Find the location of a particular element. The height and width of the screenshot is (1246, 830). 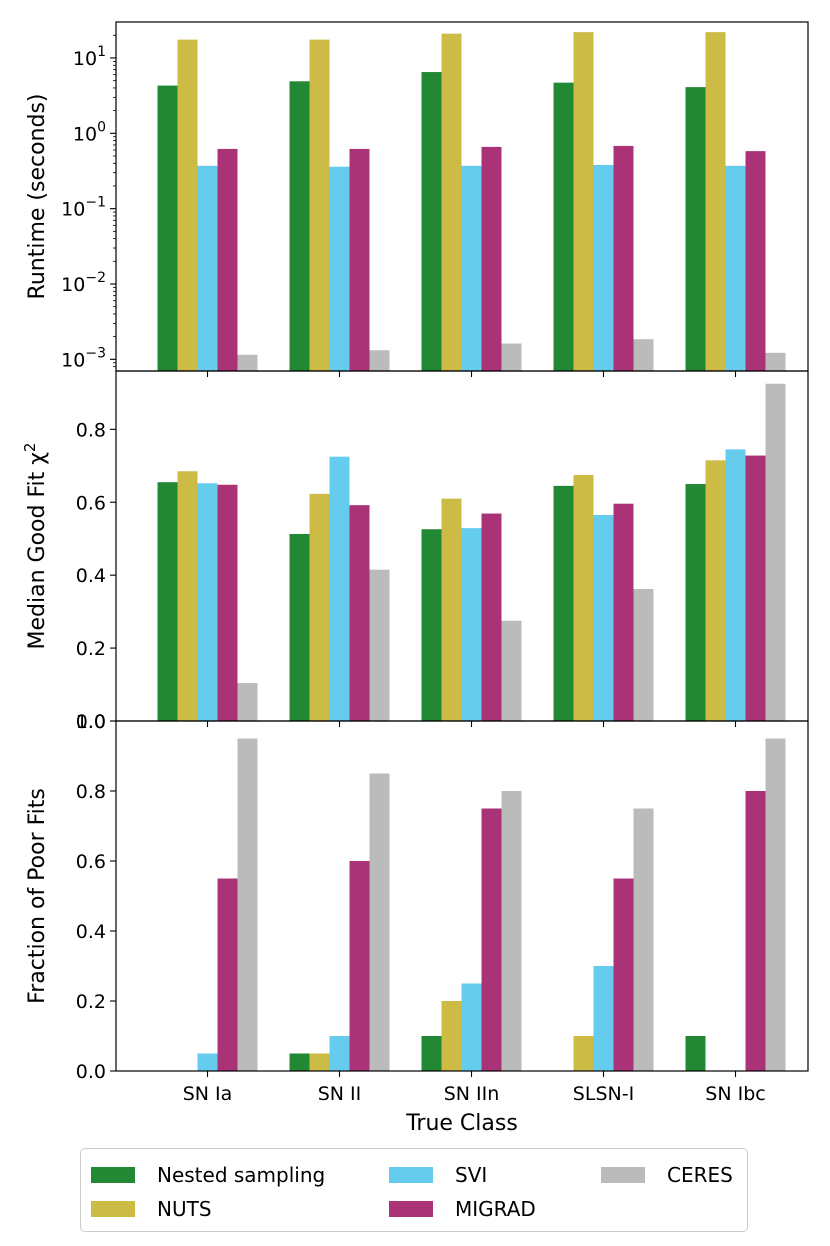

legend-item-migrad: MIGRAD is located at coordinates (462, 1209).